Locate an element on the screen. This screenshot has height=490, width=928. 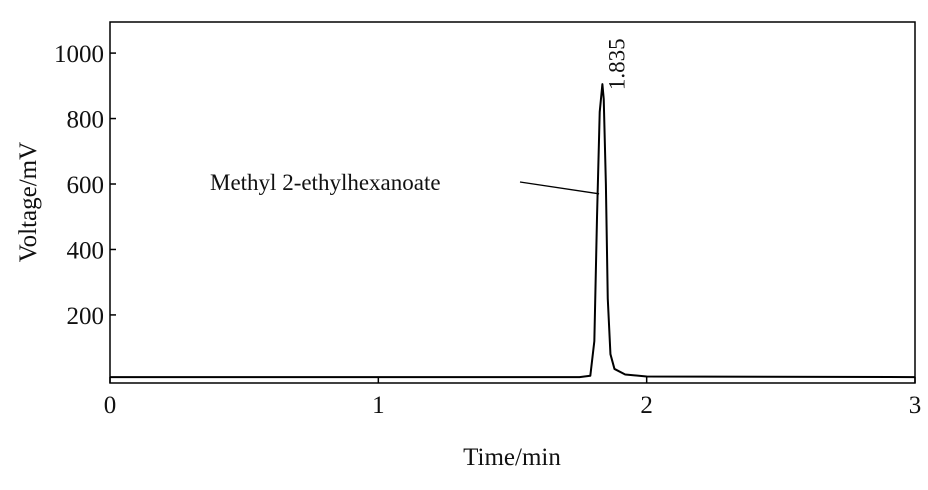
x-tick-label: 0 is located at coordinates (110, 405).